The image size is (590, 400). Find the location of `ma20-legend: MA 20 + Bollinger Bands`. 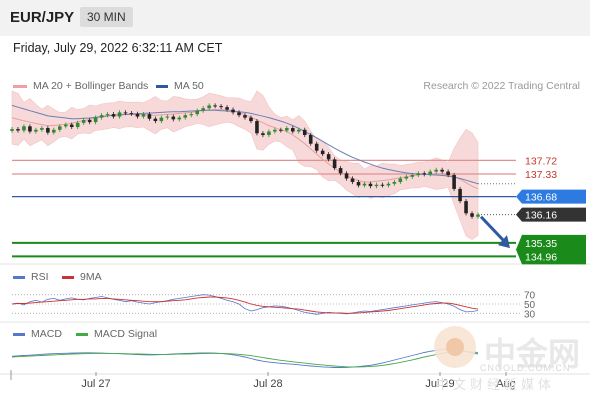

ma20-legend: MA 20 + Bollinger Bands is located at coordinates (80, 86).